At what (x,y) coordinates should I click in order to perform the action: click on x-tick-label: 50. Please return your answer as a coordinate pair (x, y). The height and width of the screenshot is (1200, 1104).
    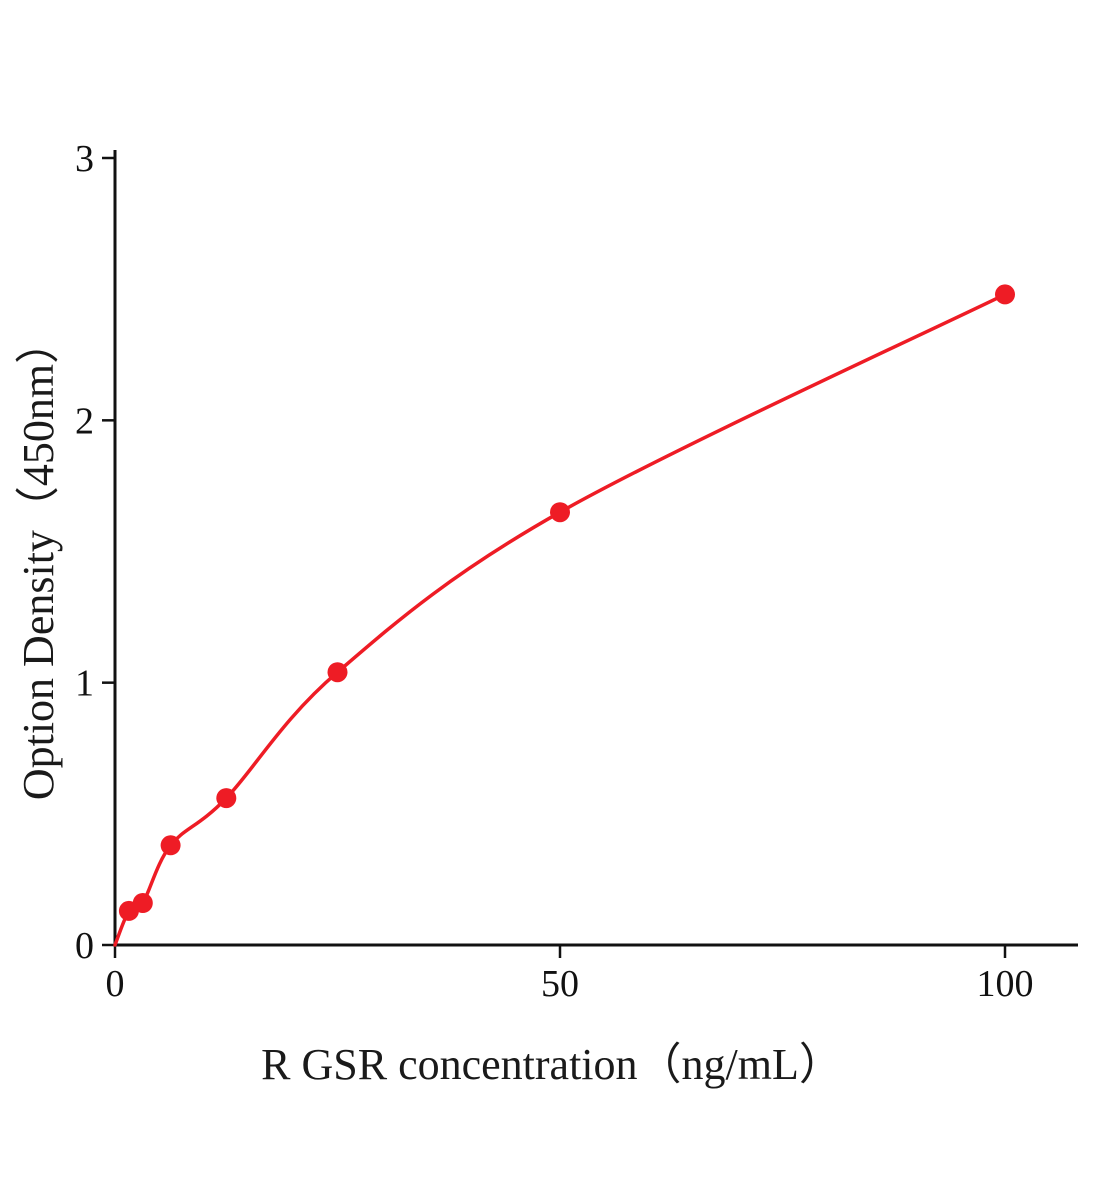
    Looking at the image, I should click on (560, 984).